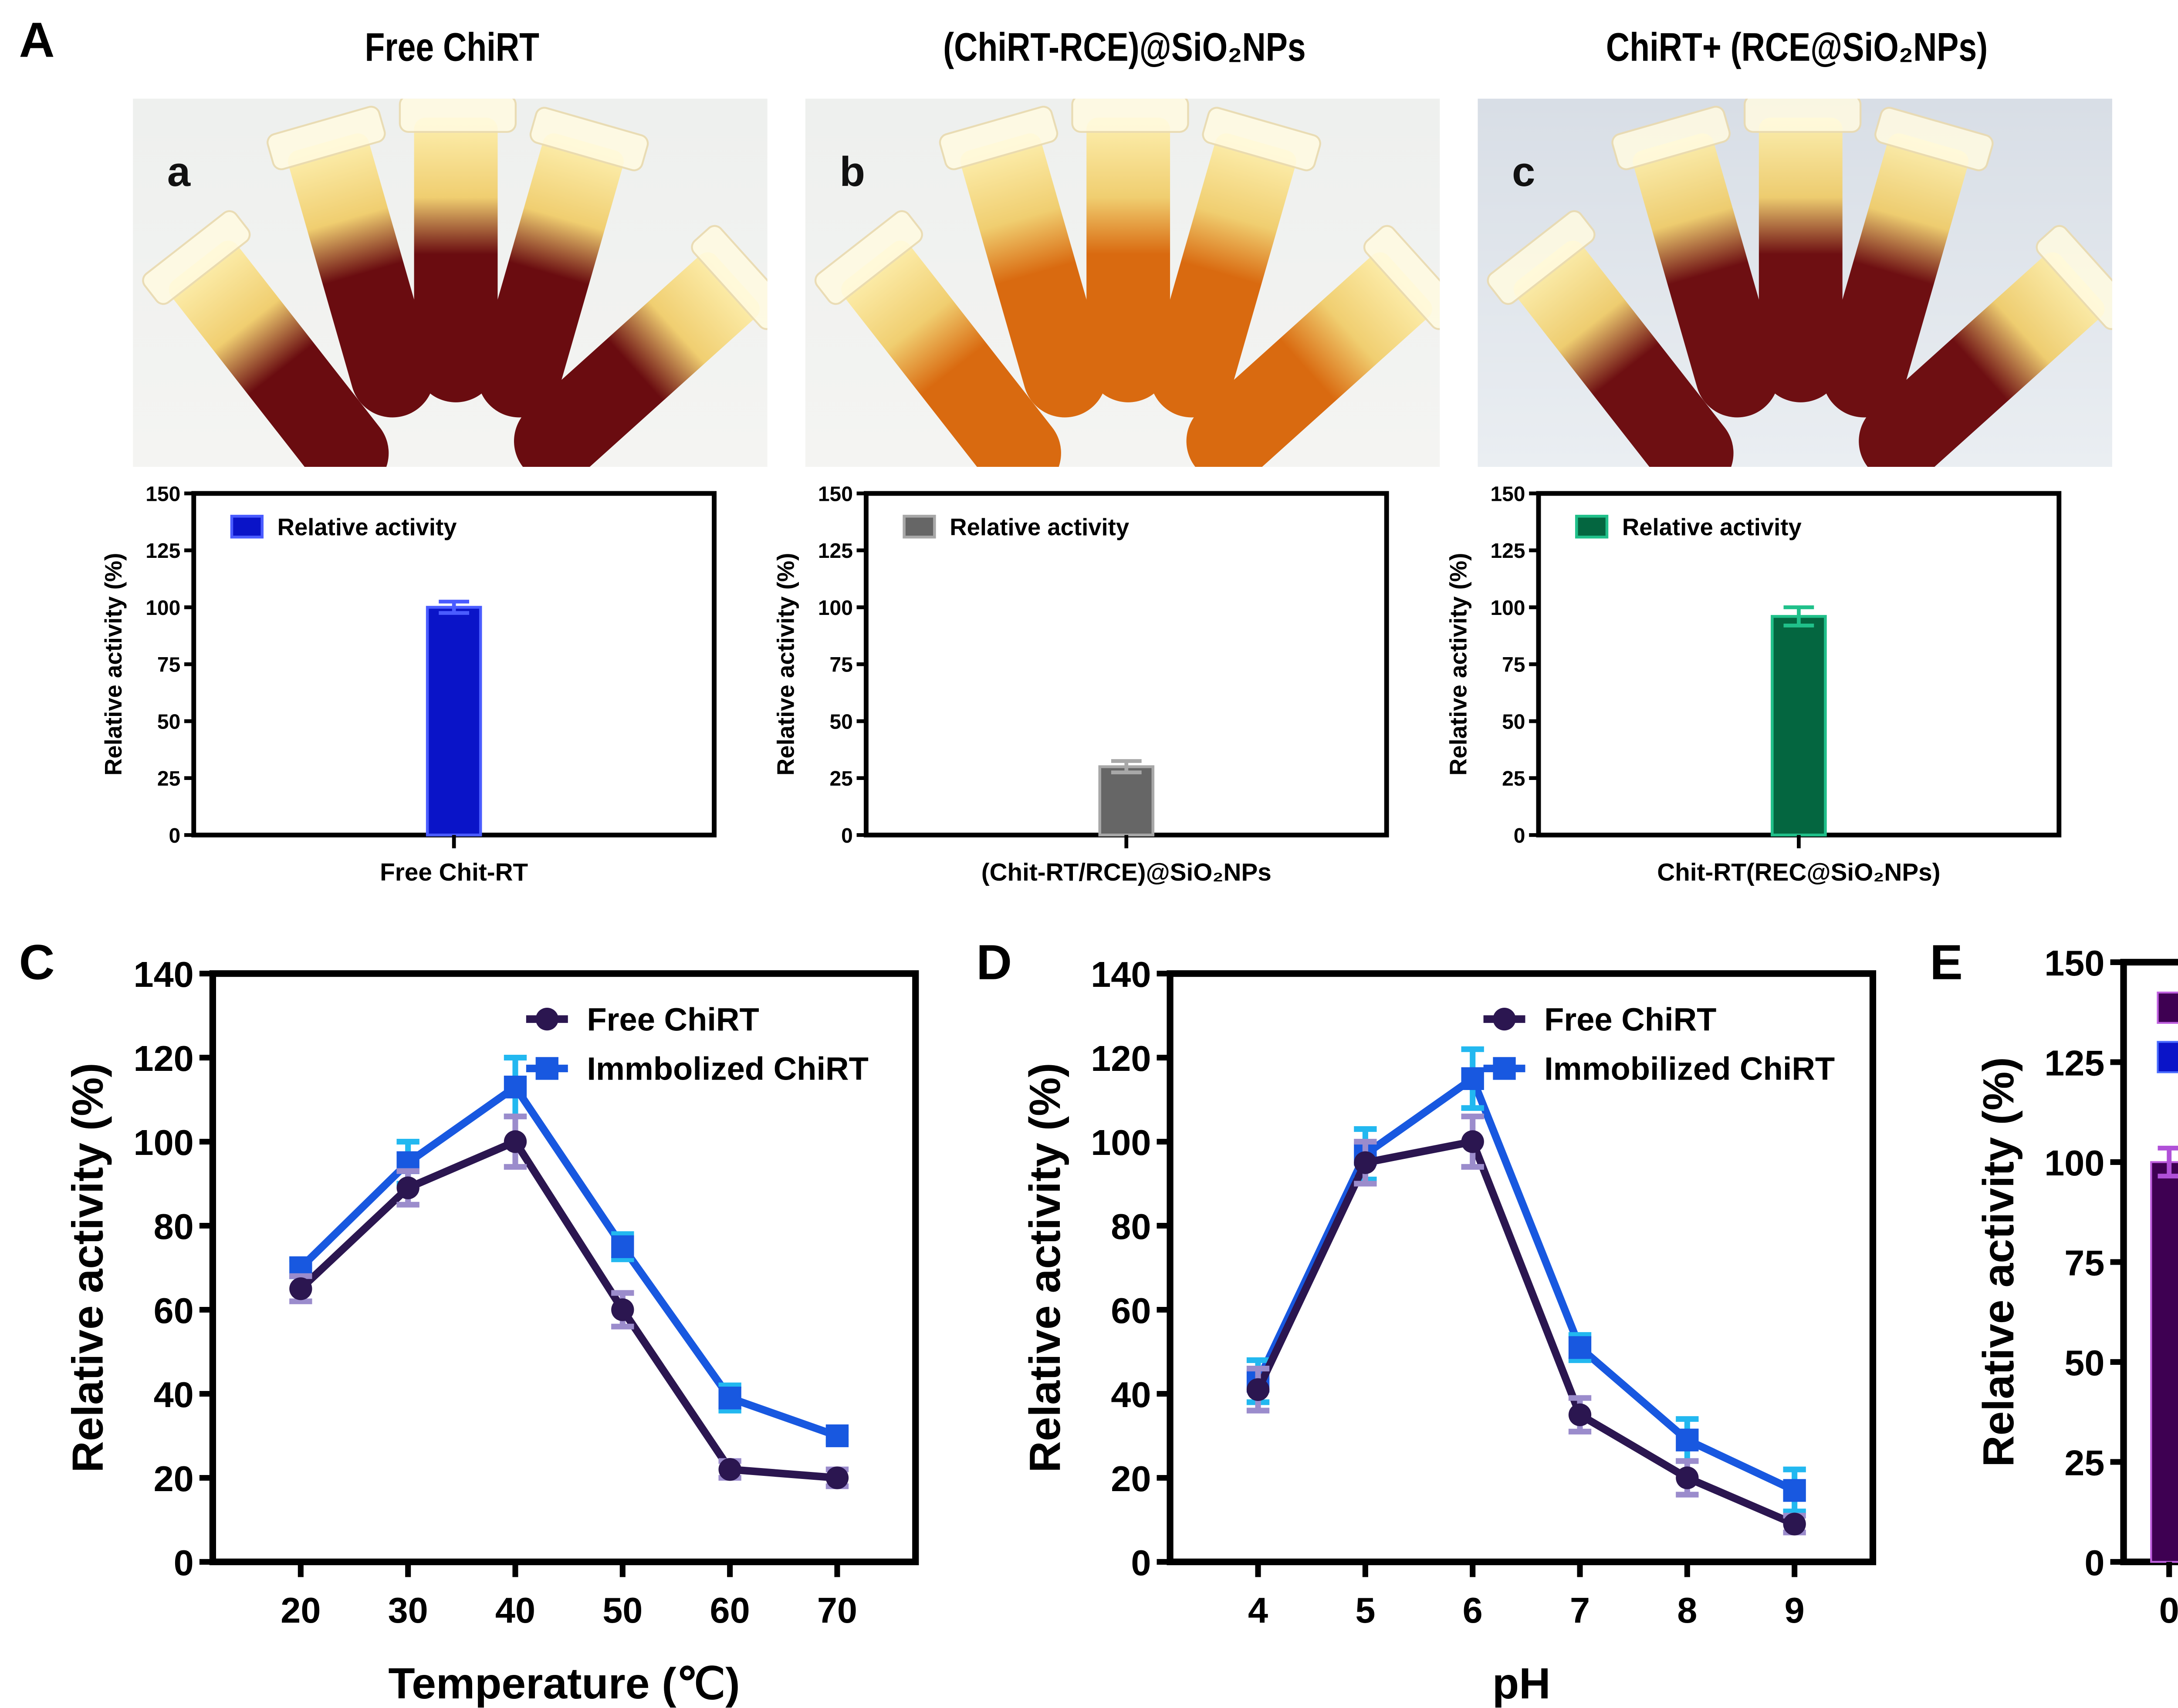  What do you see at coordinates (1121, 1058) in the screenshot?
I see `y-tick-label: 120` at bounding box center [1121, 1058].